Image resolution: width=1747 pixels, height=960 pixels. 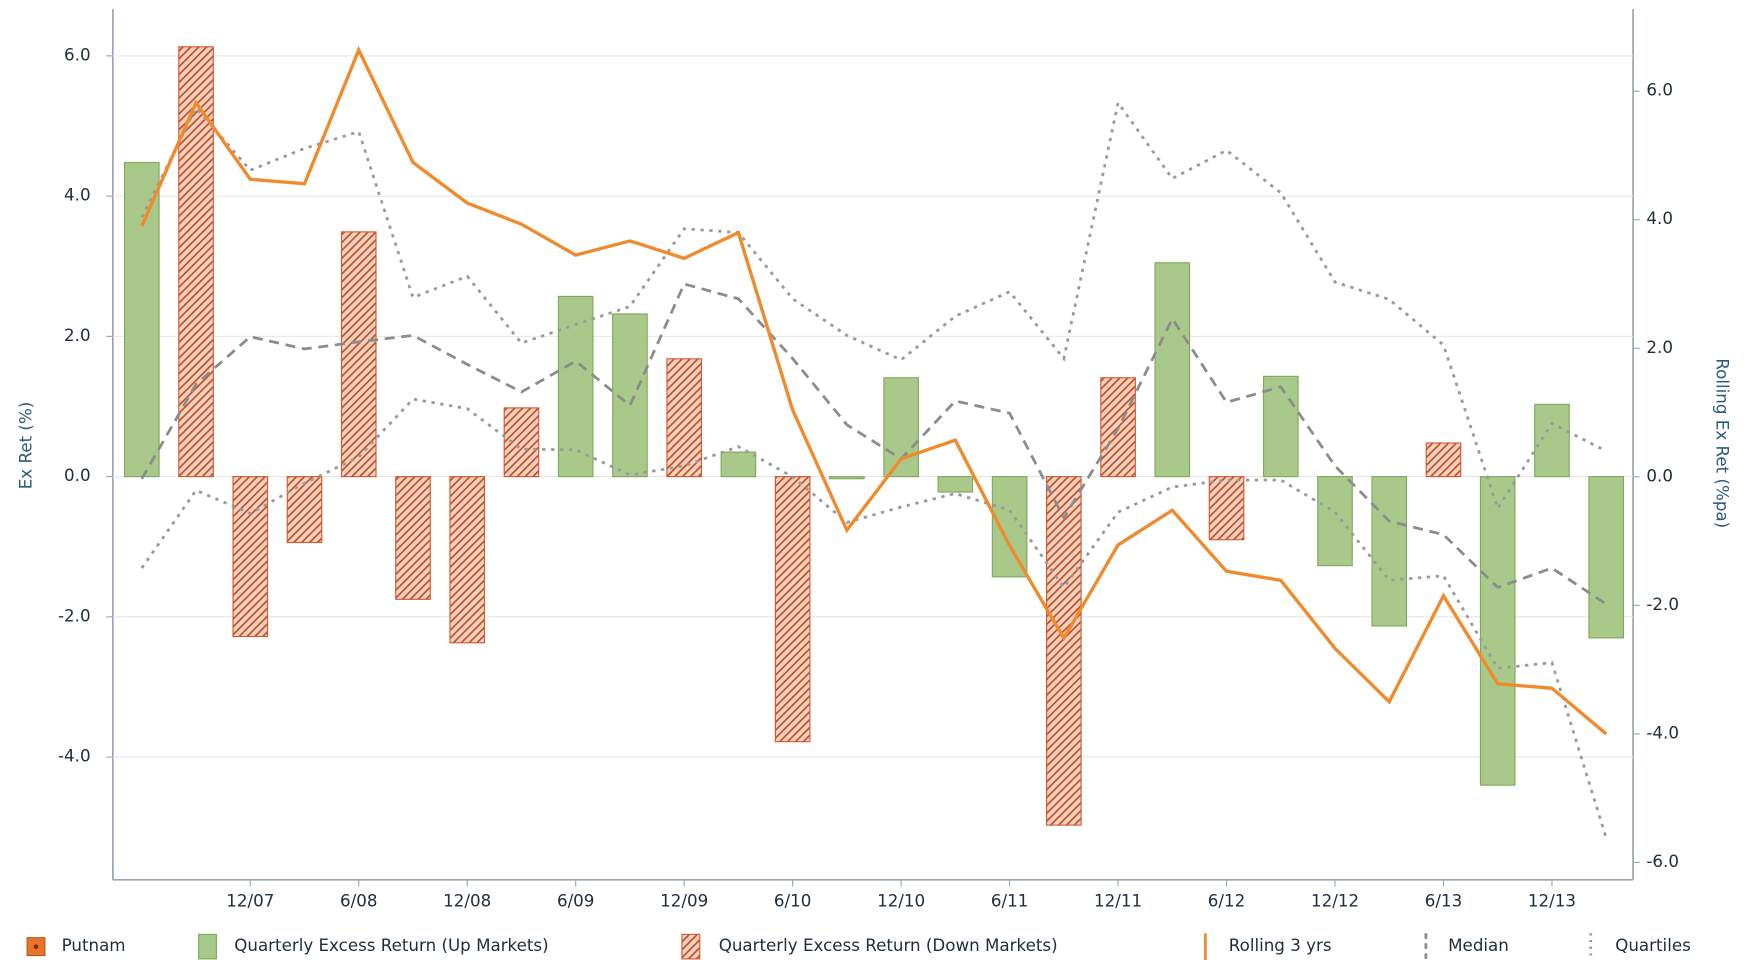 What do you see at coordinates (74, 756) in the screenshot?
I see `y-tick-label: -4.0` at bounding box center [74, 756].